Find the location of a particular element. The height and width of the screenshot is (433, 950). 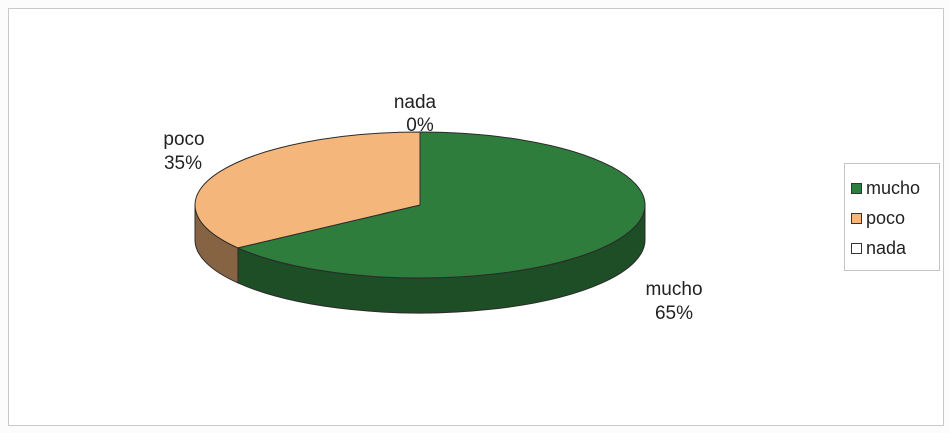

data-label-poco-name: poco is located at coordinates (183, 139).